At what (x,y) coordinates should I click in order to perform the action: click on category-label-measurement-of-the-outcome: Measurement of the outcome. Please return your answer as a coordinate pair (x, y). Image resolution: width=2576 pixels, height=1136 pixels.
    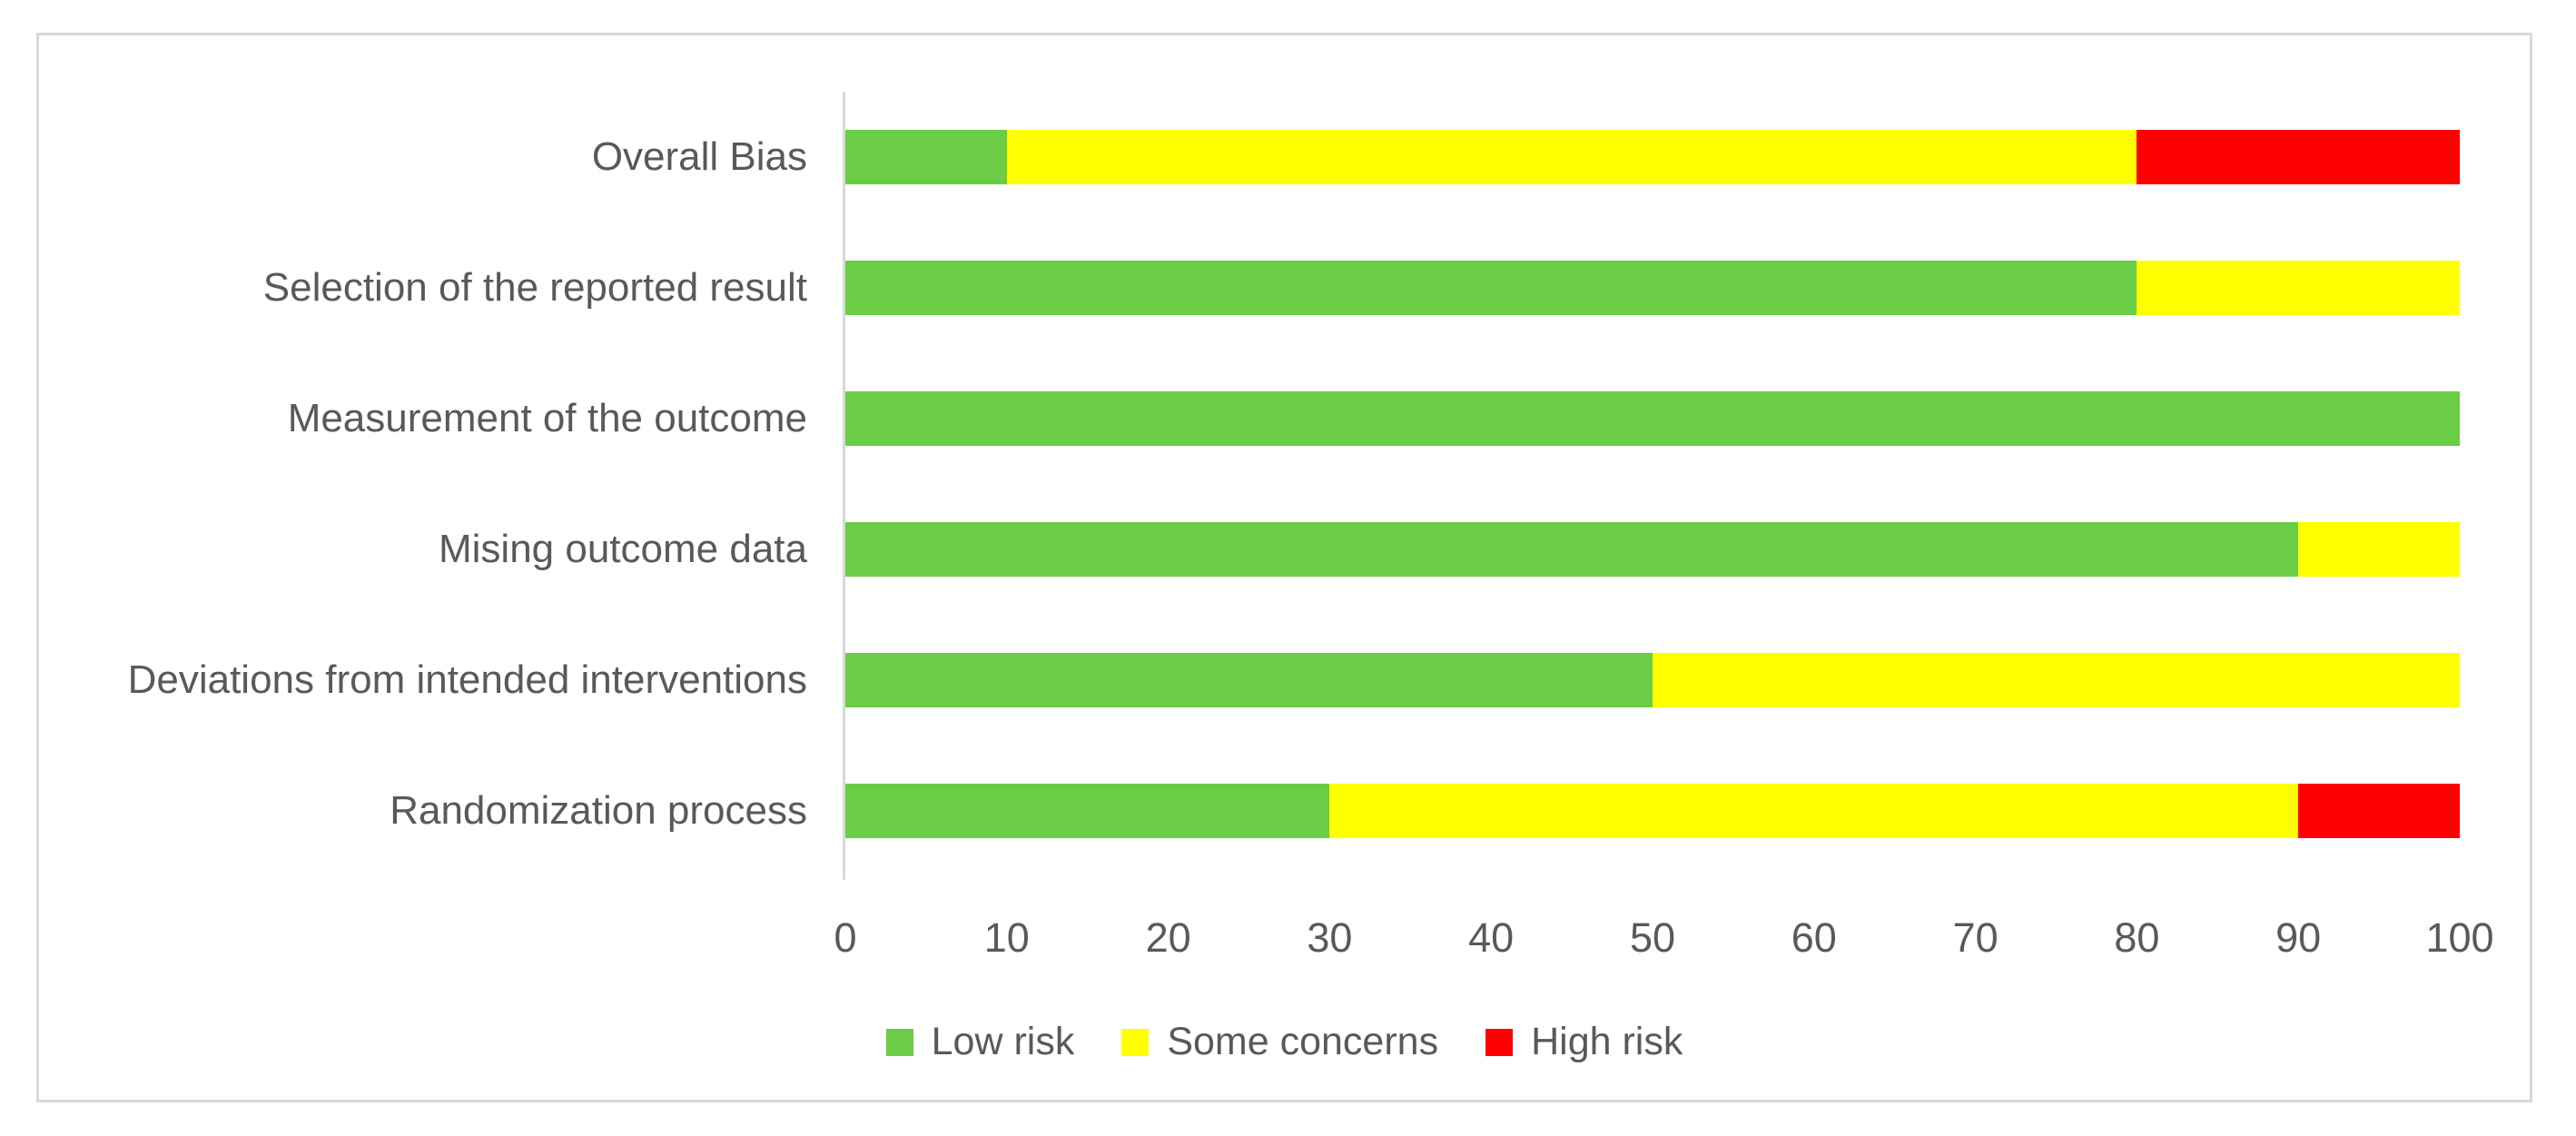
    Looking at the image, I should click on (547, 418).